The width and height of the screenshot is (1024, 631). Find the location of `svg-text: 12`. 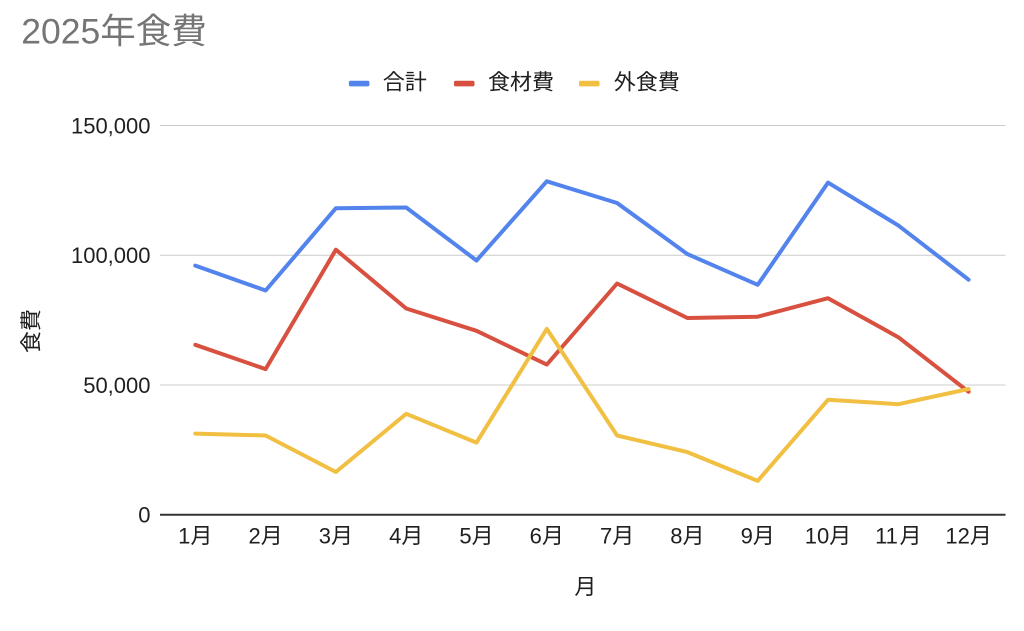

svg-text: 12 is located at coordinates (957, 535).